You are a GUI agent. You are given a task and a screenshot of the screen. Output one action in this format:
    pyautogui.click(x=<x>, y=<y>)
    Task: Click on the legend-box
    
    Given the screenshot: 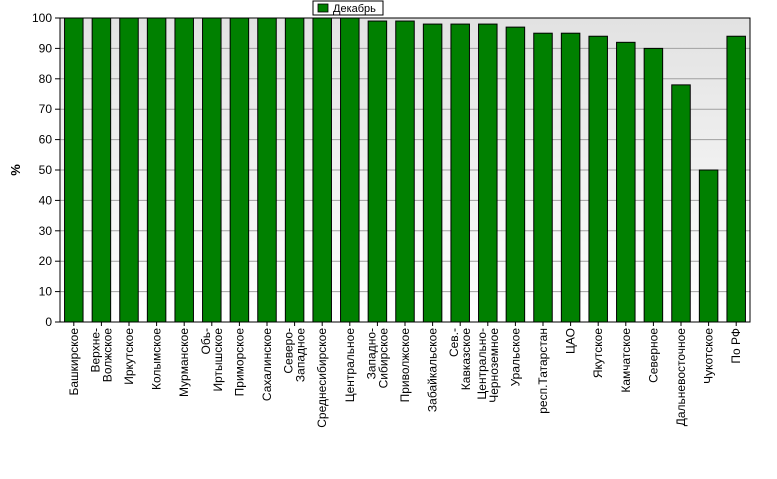 What is the action you would take?
    pyautogui.click(x=348, y=8)
    